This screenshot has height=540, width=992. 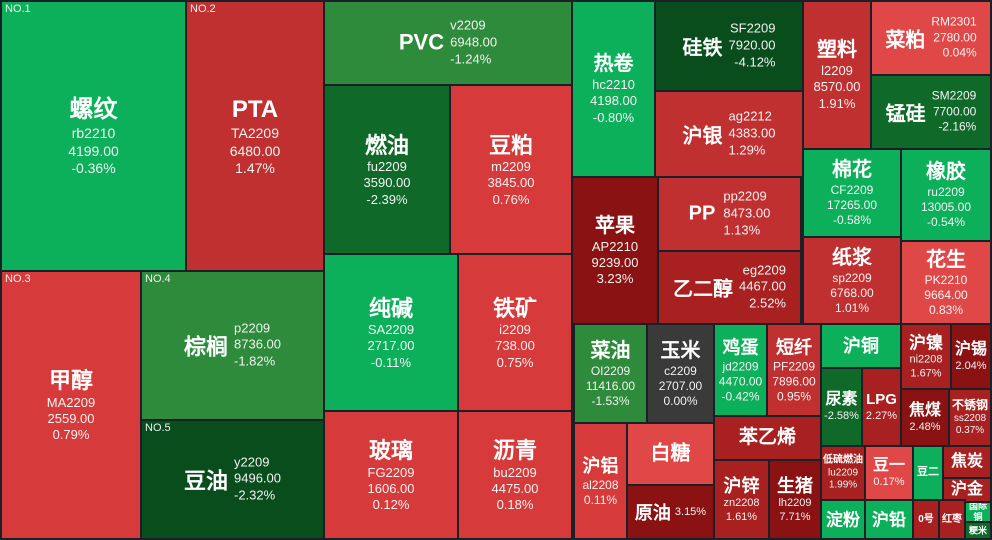 I want to click on contract-price: 17265.00, so click(x=852, y=205).